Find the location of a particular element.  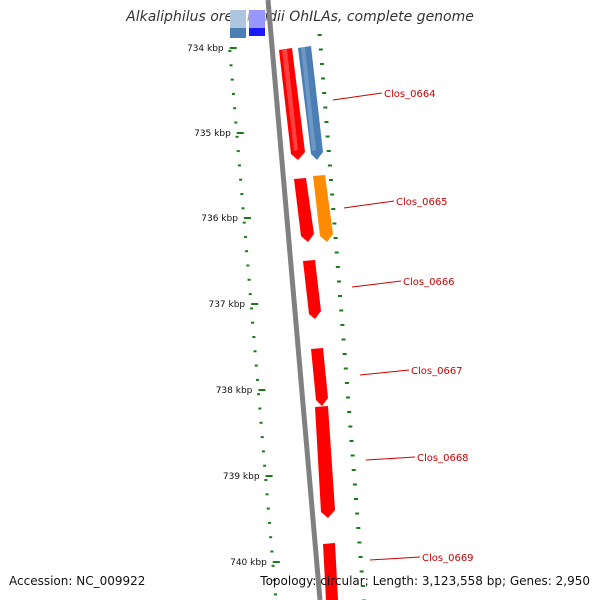

tick-label: 740 kbp is located at coordinates (248, 563).